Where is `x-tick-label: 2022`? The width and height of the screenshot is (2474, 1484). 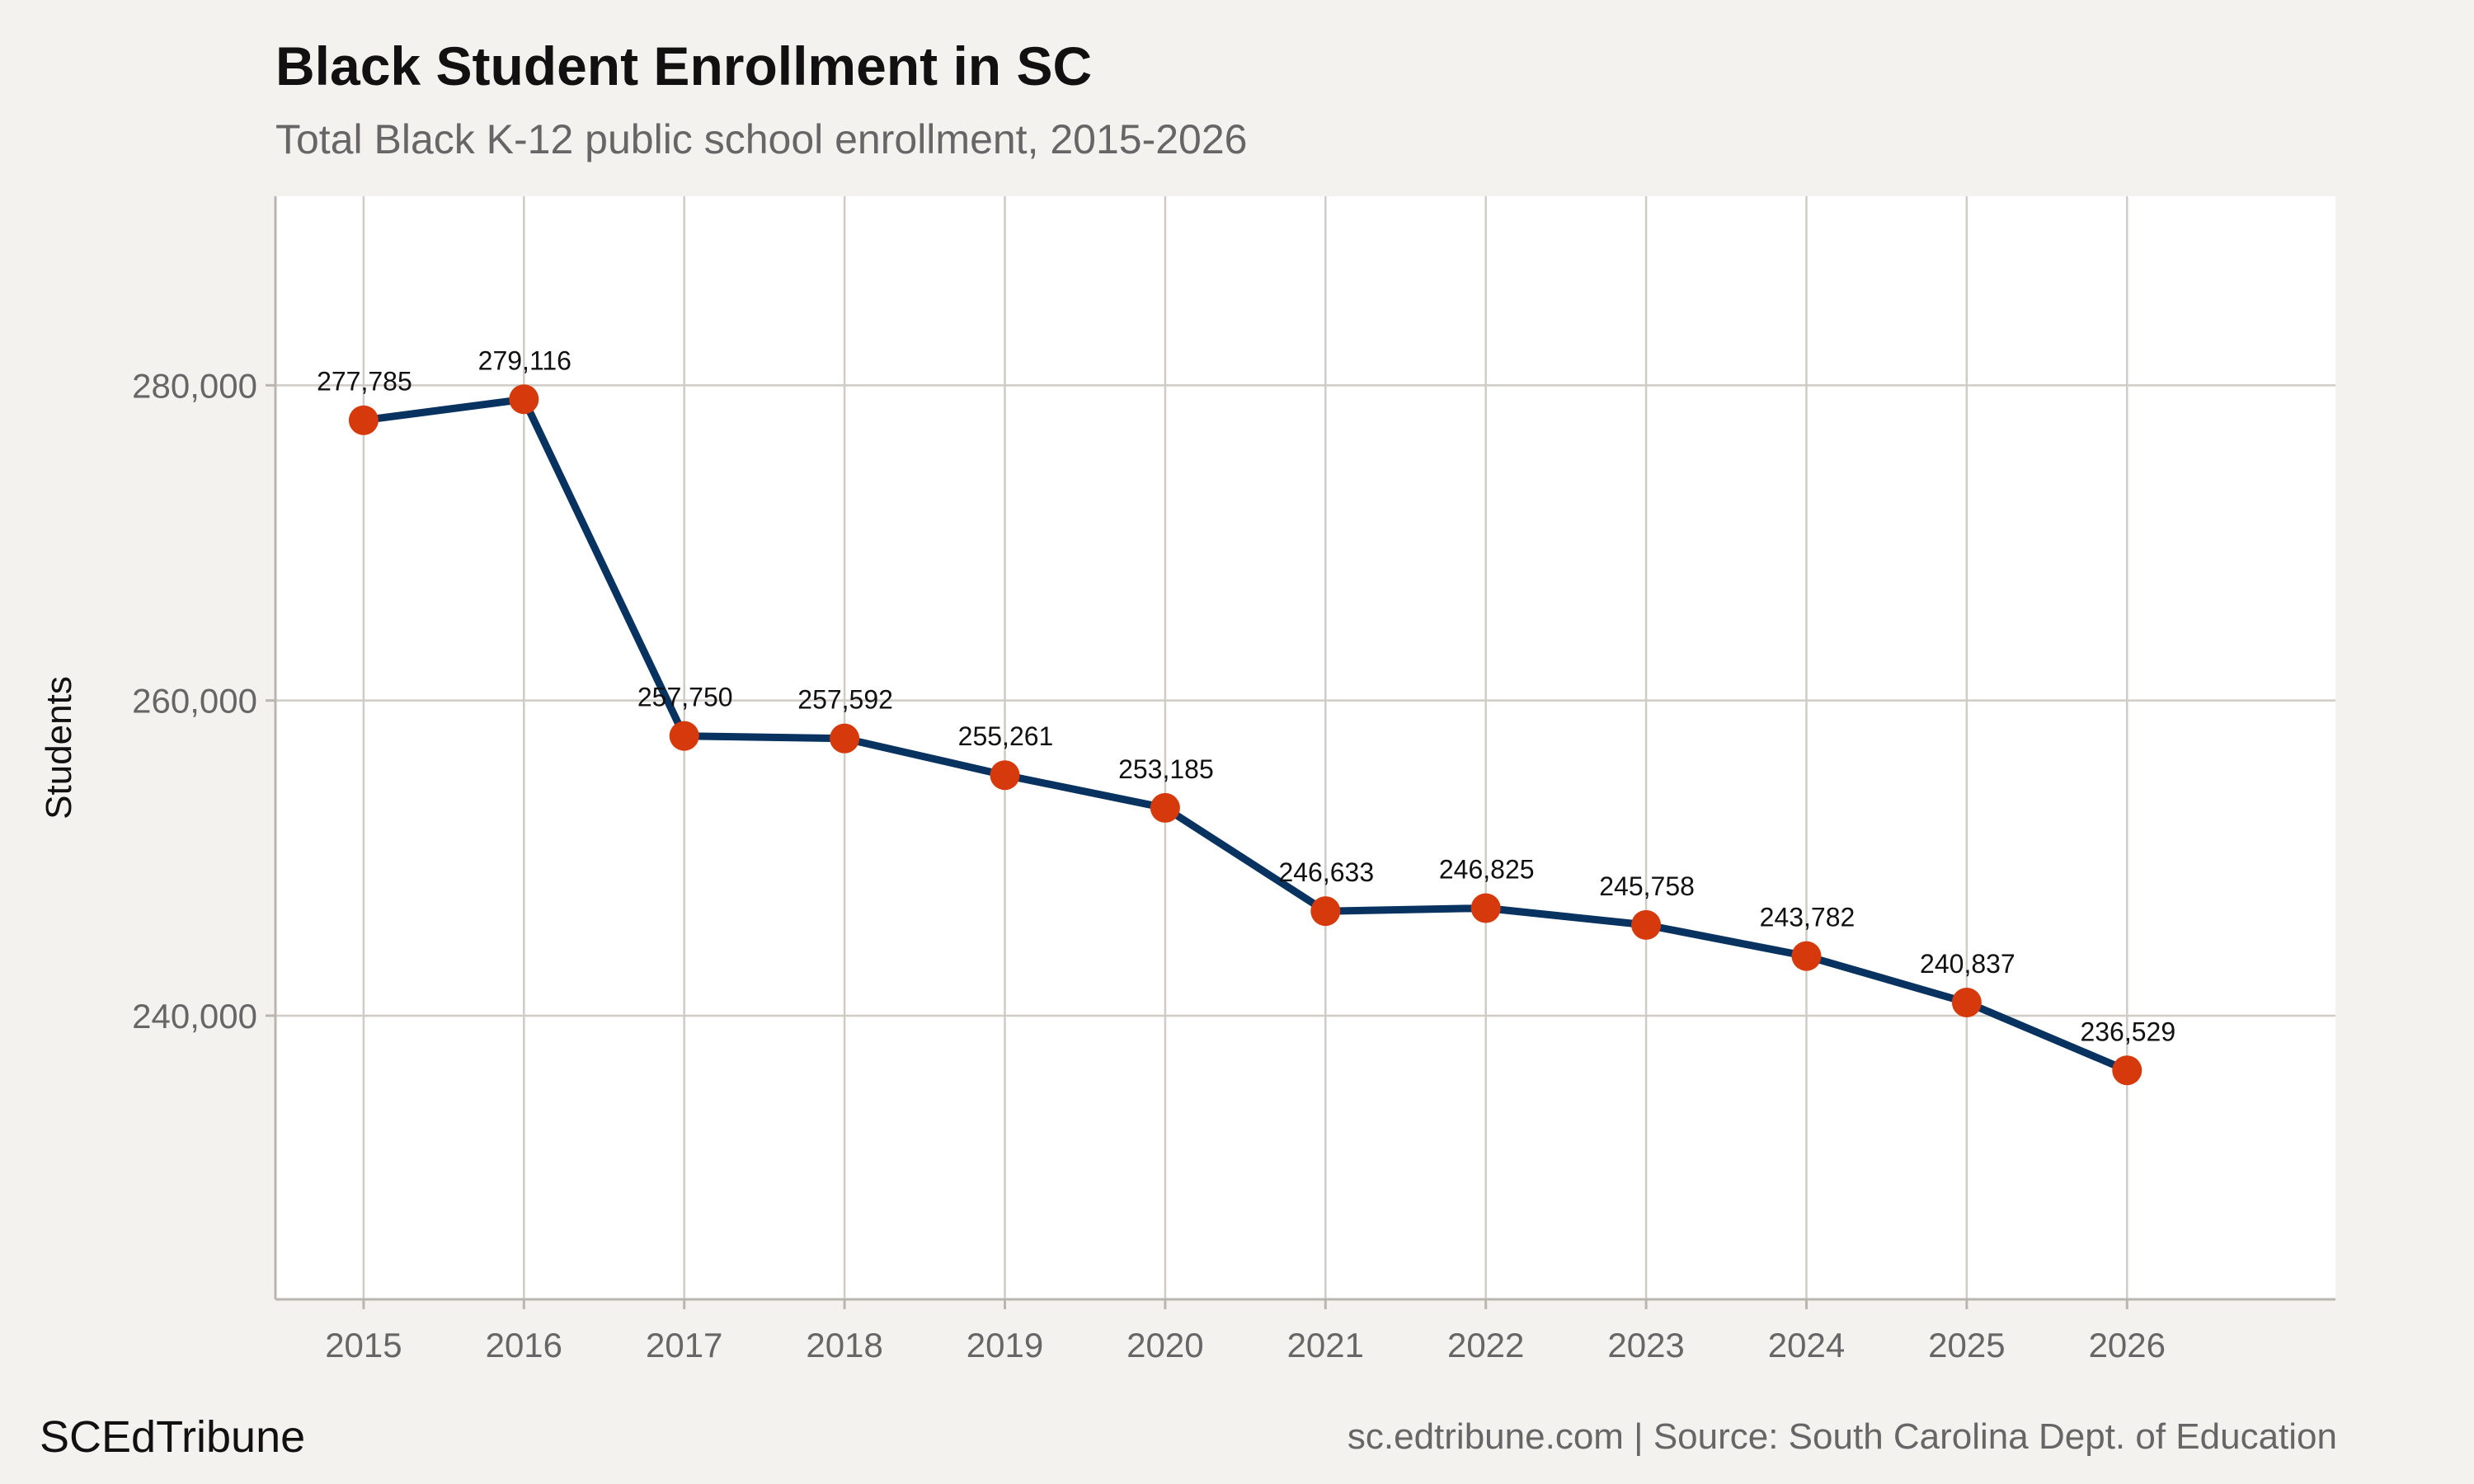 x-tick-label: 2022 is located at coordinates (1485, 1345).